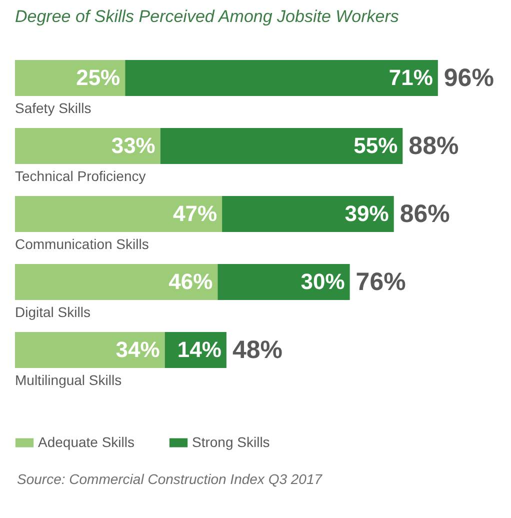 This screenshot has width=511, height=518. What do you see at coordinates (98, 77) in the screenshot?
I see `data-label: 25%` at bounding box center [98, 77].